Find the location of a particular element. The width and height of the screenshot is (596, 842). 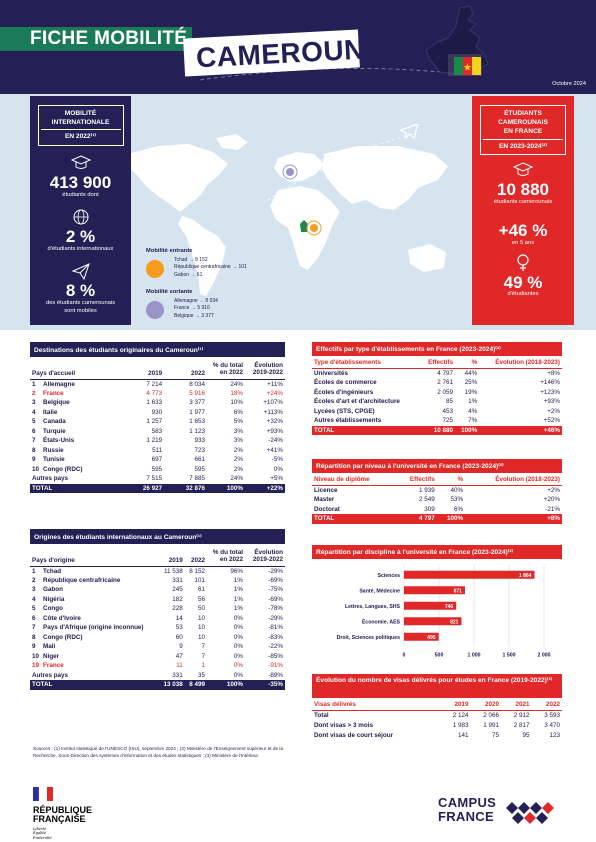

year-value-cell: 3 470 is located at coordinates (552, 725).